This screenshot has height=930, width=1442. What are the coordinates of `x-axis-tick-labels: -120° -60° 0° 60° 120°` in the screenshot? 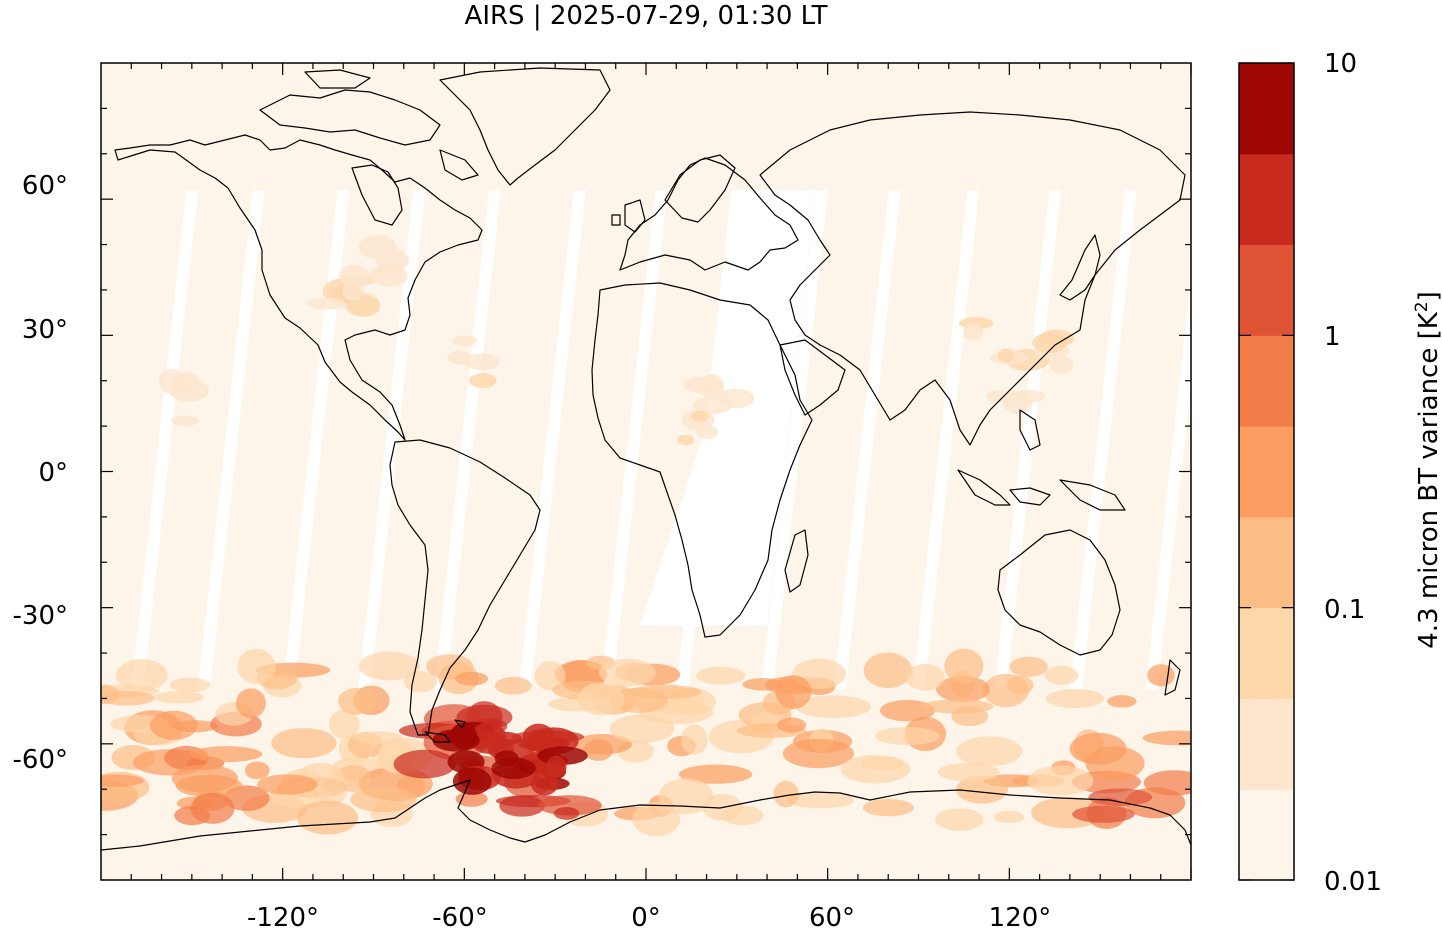 It's located at (649, 916).